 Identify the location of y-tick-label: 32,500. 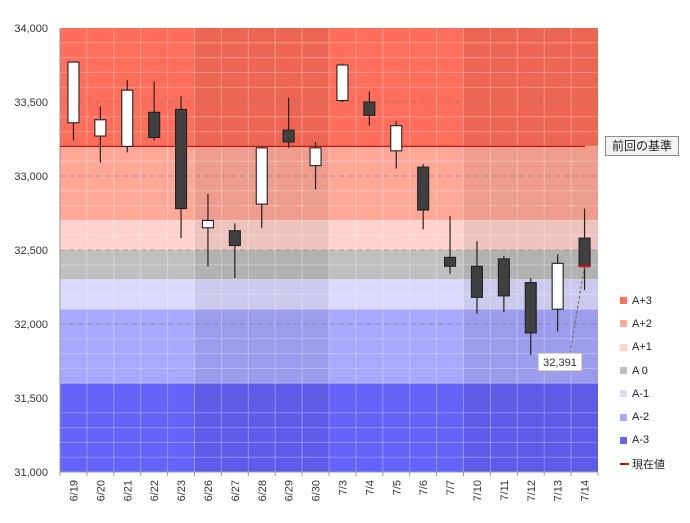
(31, 251).